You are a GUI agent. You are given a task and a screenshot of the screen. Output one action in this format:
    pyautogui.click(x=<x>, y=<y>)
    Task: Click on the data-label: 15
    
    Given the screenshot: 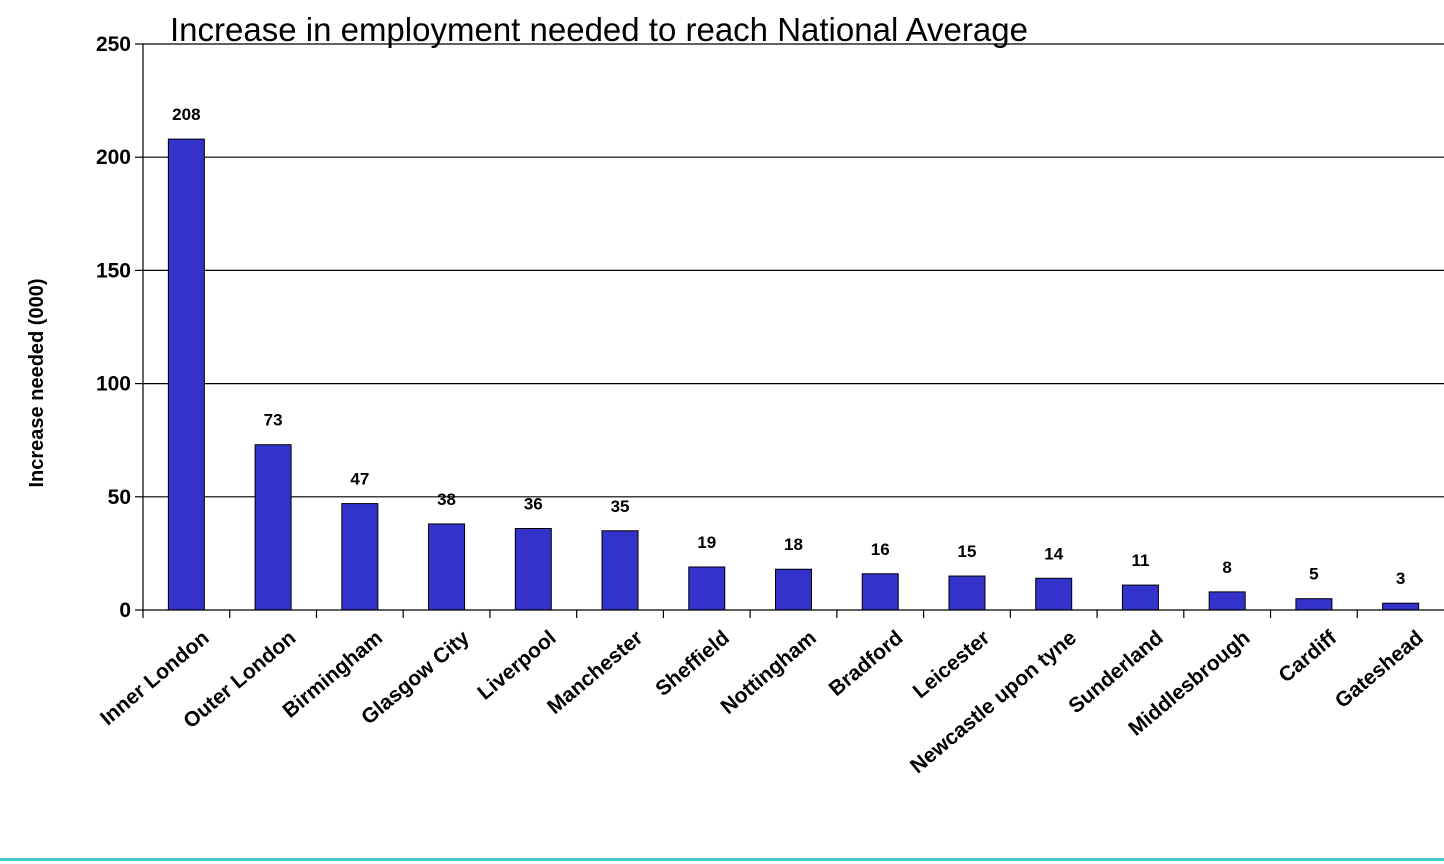 What is the action you would take?
    pyautogui.click(x=967, y=551)
    